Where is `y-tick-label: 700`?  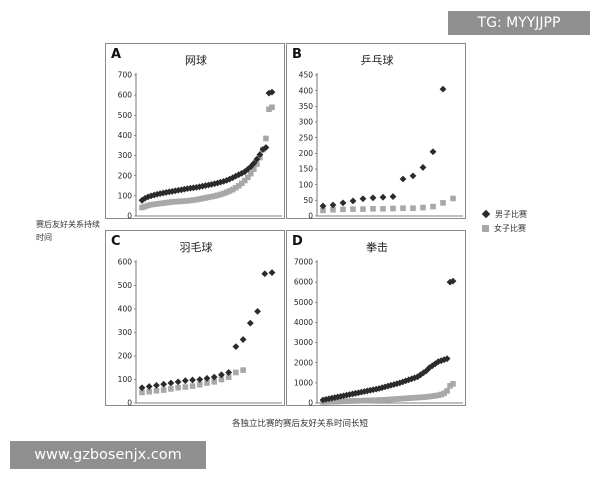 y-tick-label: 700 is located at coordinates (125, 75).